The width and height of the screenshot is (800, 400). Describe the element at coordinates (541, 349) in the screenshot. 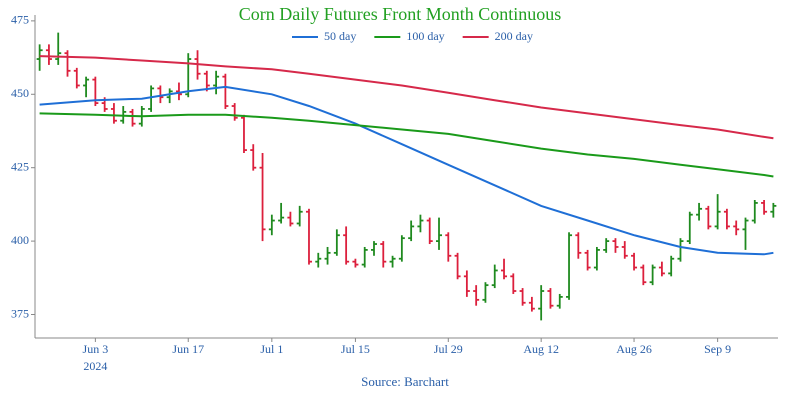

I see `x-tick-label: Aug 12` at that location.